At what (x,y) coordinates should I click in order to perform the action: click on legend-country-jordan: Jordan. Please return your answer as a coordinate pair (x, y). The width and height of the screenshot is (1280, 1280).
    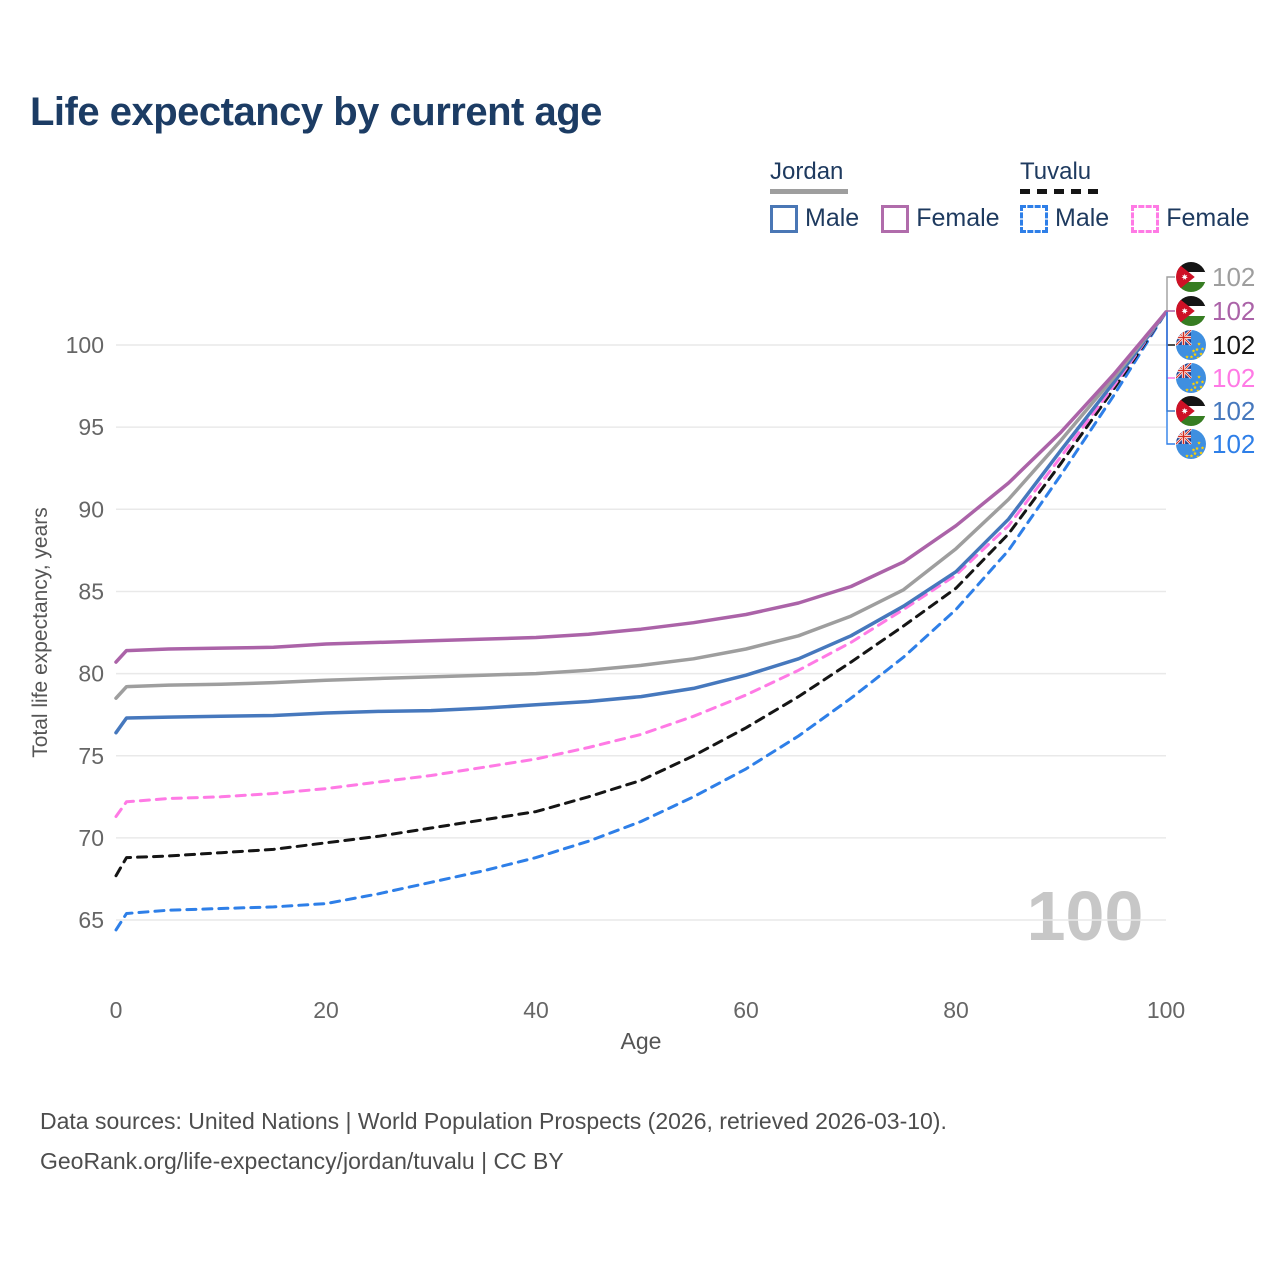
    Looking at the image, I should click on (807, 171).